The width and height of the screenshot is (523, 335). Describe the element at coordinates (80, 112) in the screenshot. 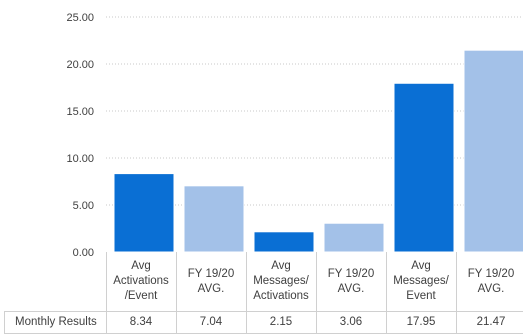

I see `y-tick-label: 15.00` at that location.